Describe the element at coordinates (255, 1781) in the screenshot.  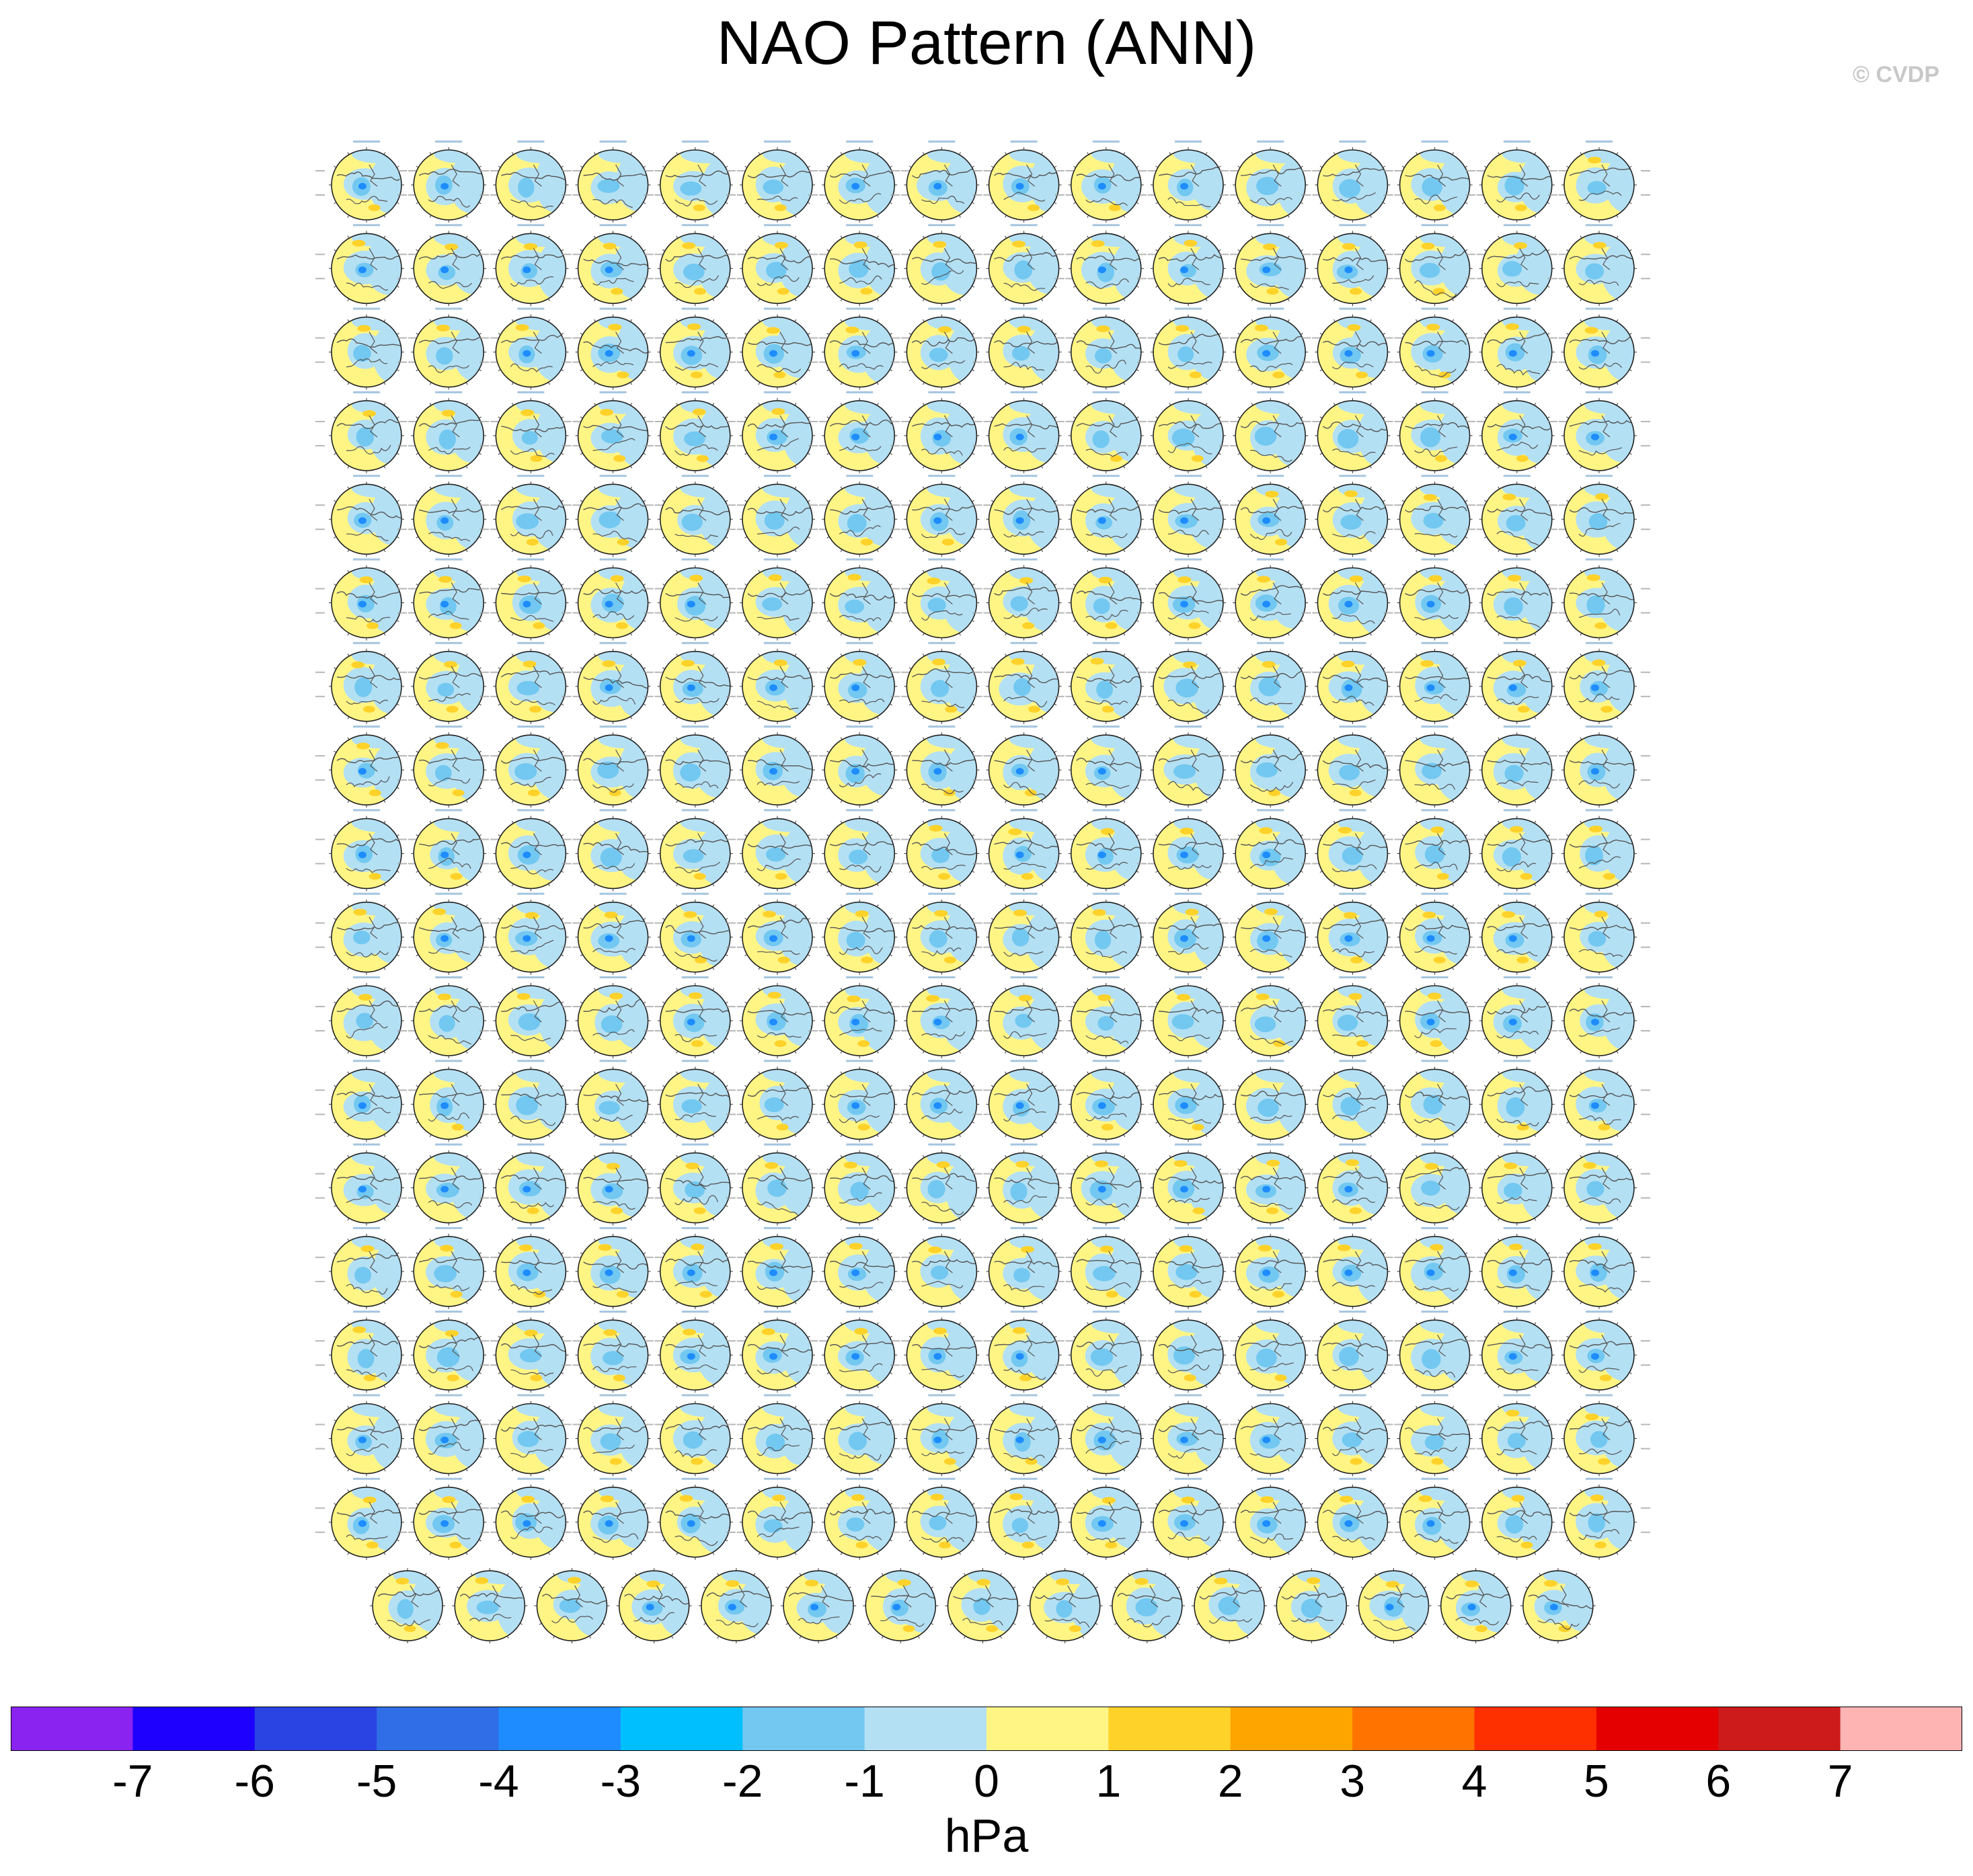
I see `colorbar-tick-label: -6` at that location.